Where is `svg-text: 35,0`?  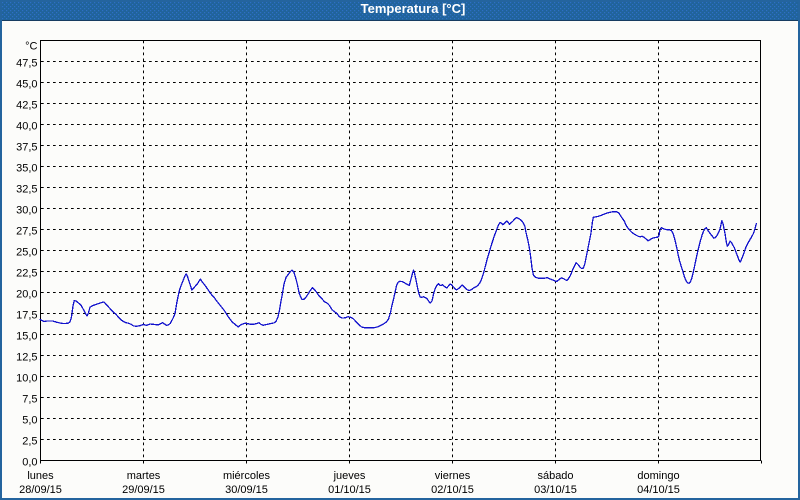 svg-text: 35,0 is located at coordinates (26, 169).